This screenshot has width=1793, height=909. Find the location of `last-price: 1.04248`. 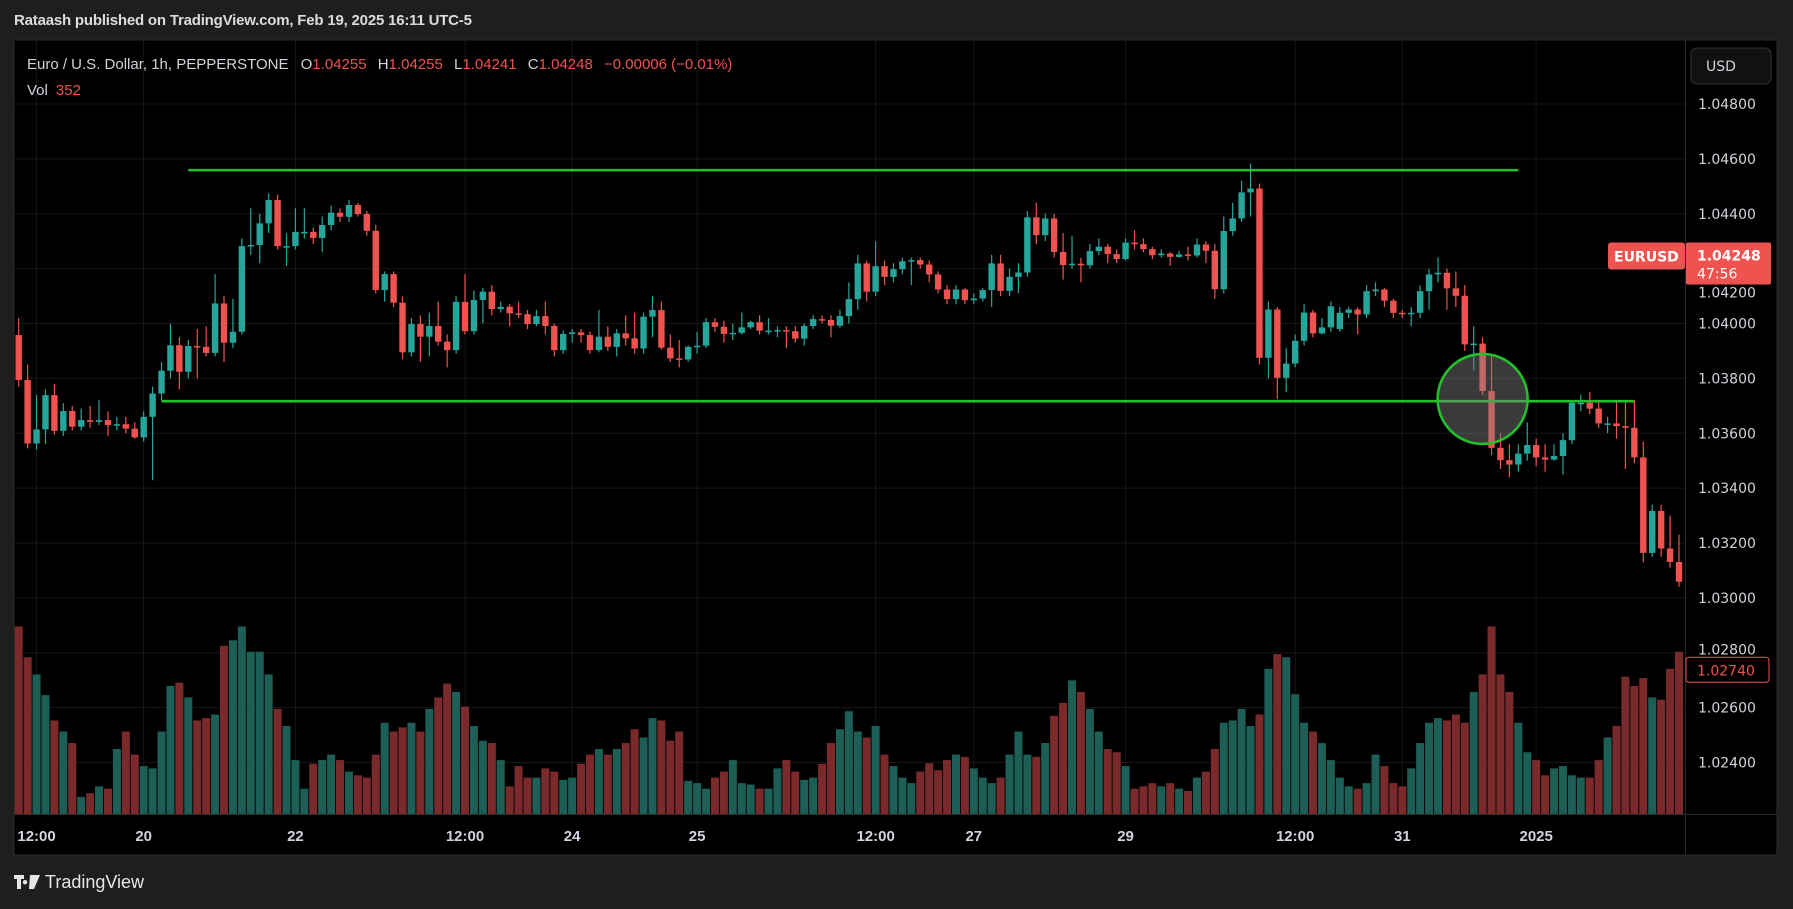

last-price: 1.04248 is located at coordinates (1729, 256).